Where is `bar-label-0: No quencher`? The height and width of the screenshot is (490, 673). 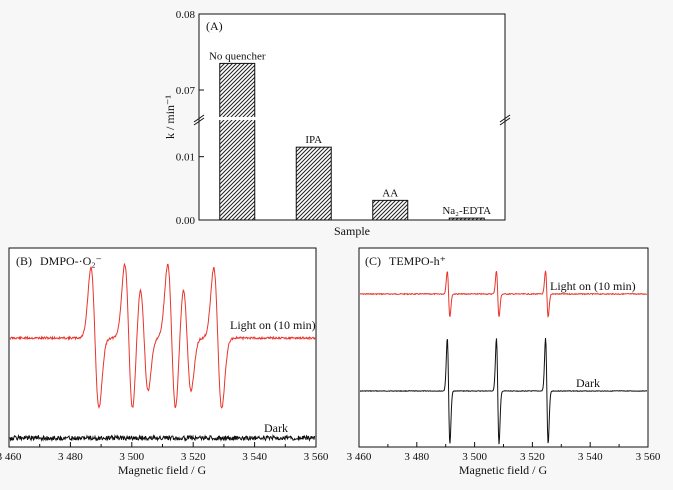 bar-label-0: No quencher is located at coordinates (237, 56).